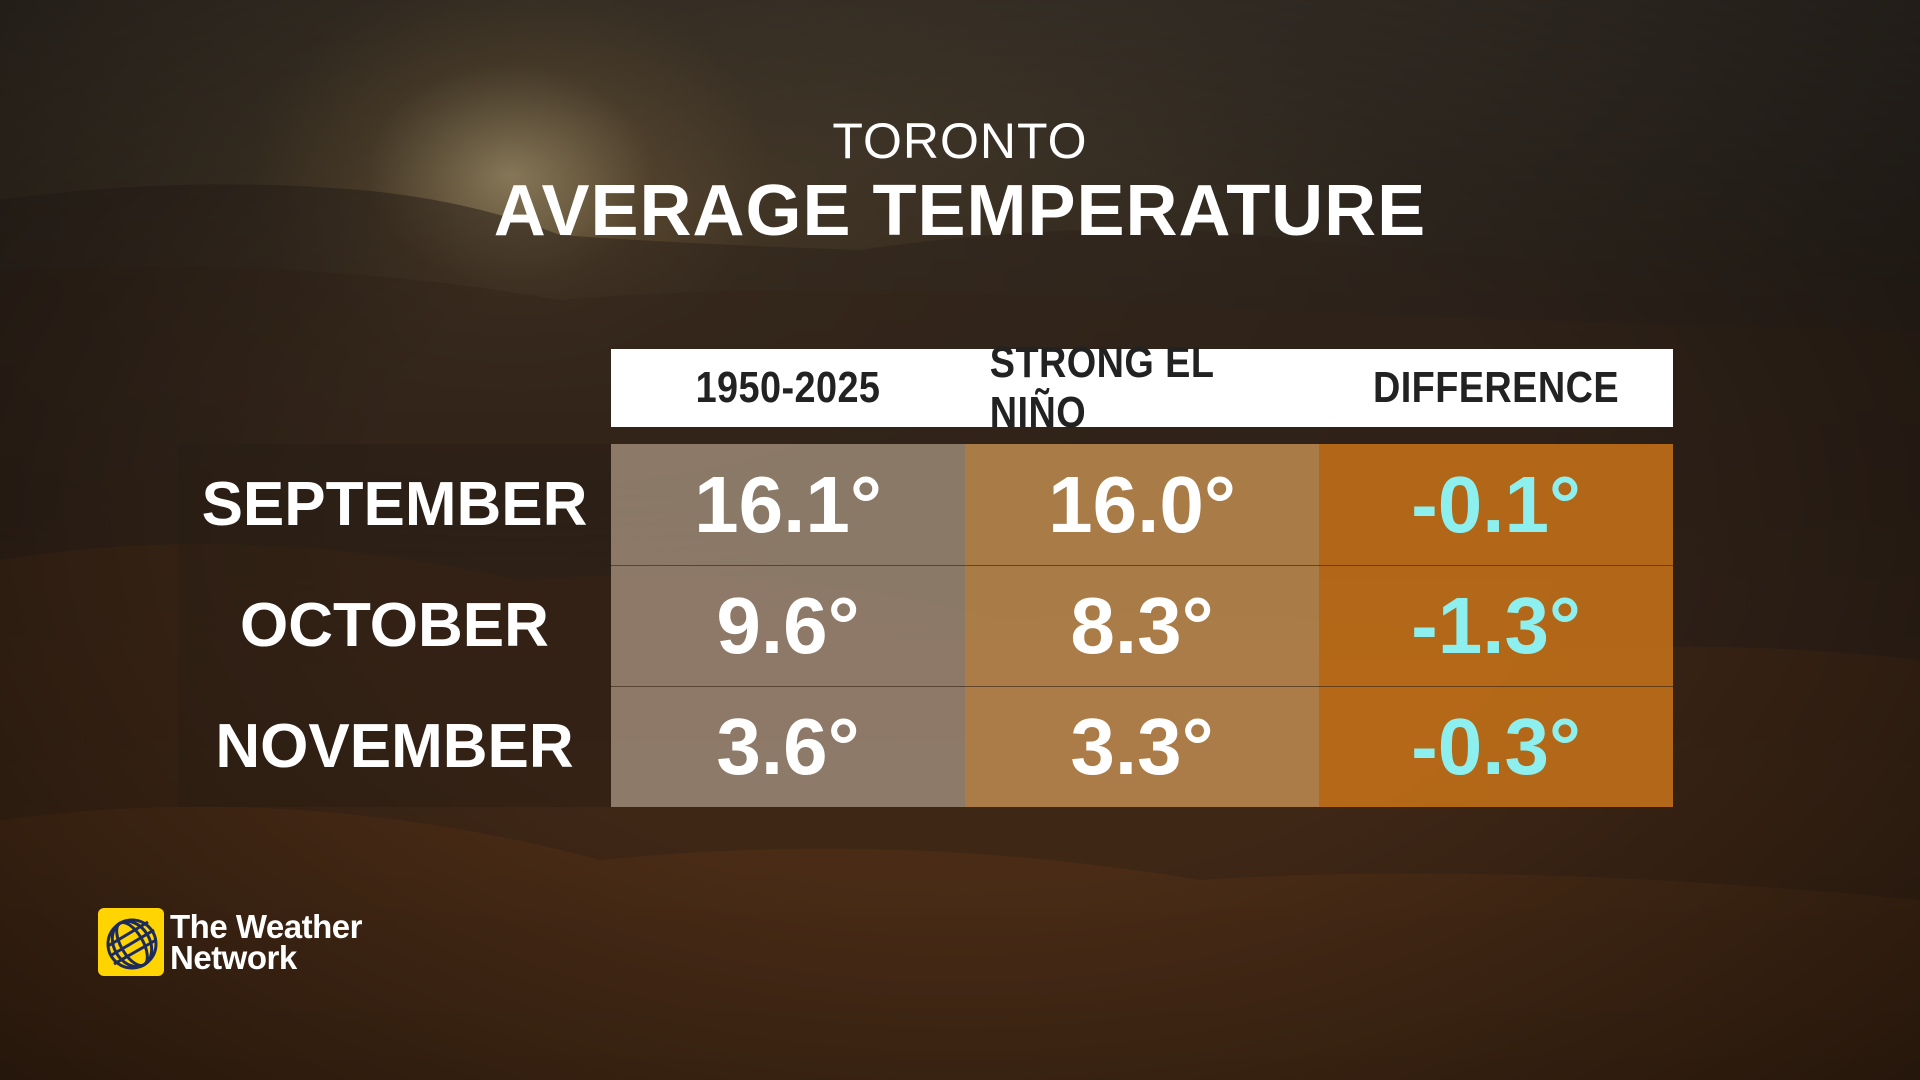 This screenshot has height=1080, width=1920. I want to click on row-label-band, so click(394, 625).